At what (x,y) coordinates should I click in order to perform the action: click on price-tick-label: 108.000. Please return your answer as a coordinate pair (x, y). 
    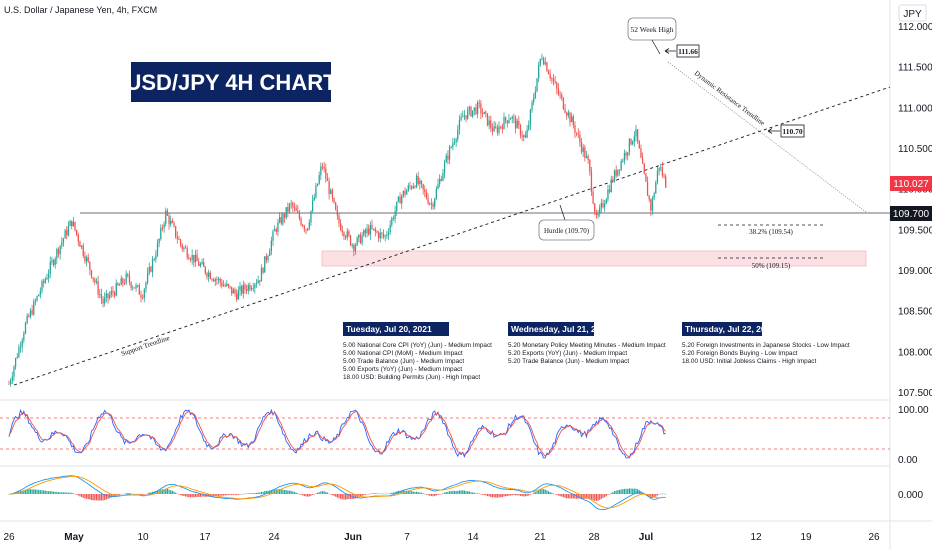
    Looking at the image, I should click on (915, 352).